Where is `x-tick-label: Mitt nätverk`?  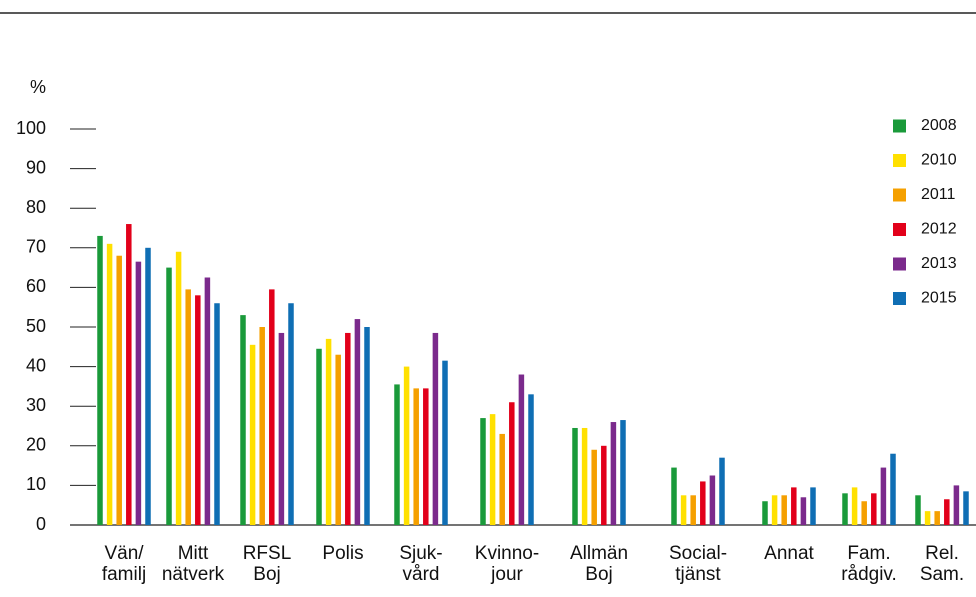 x-tick-label: Mitt nätverk is located at coordinates (193, 564).